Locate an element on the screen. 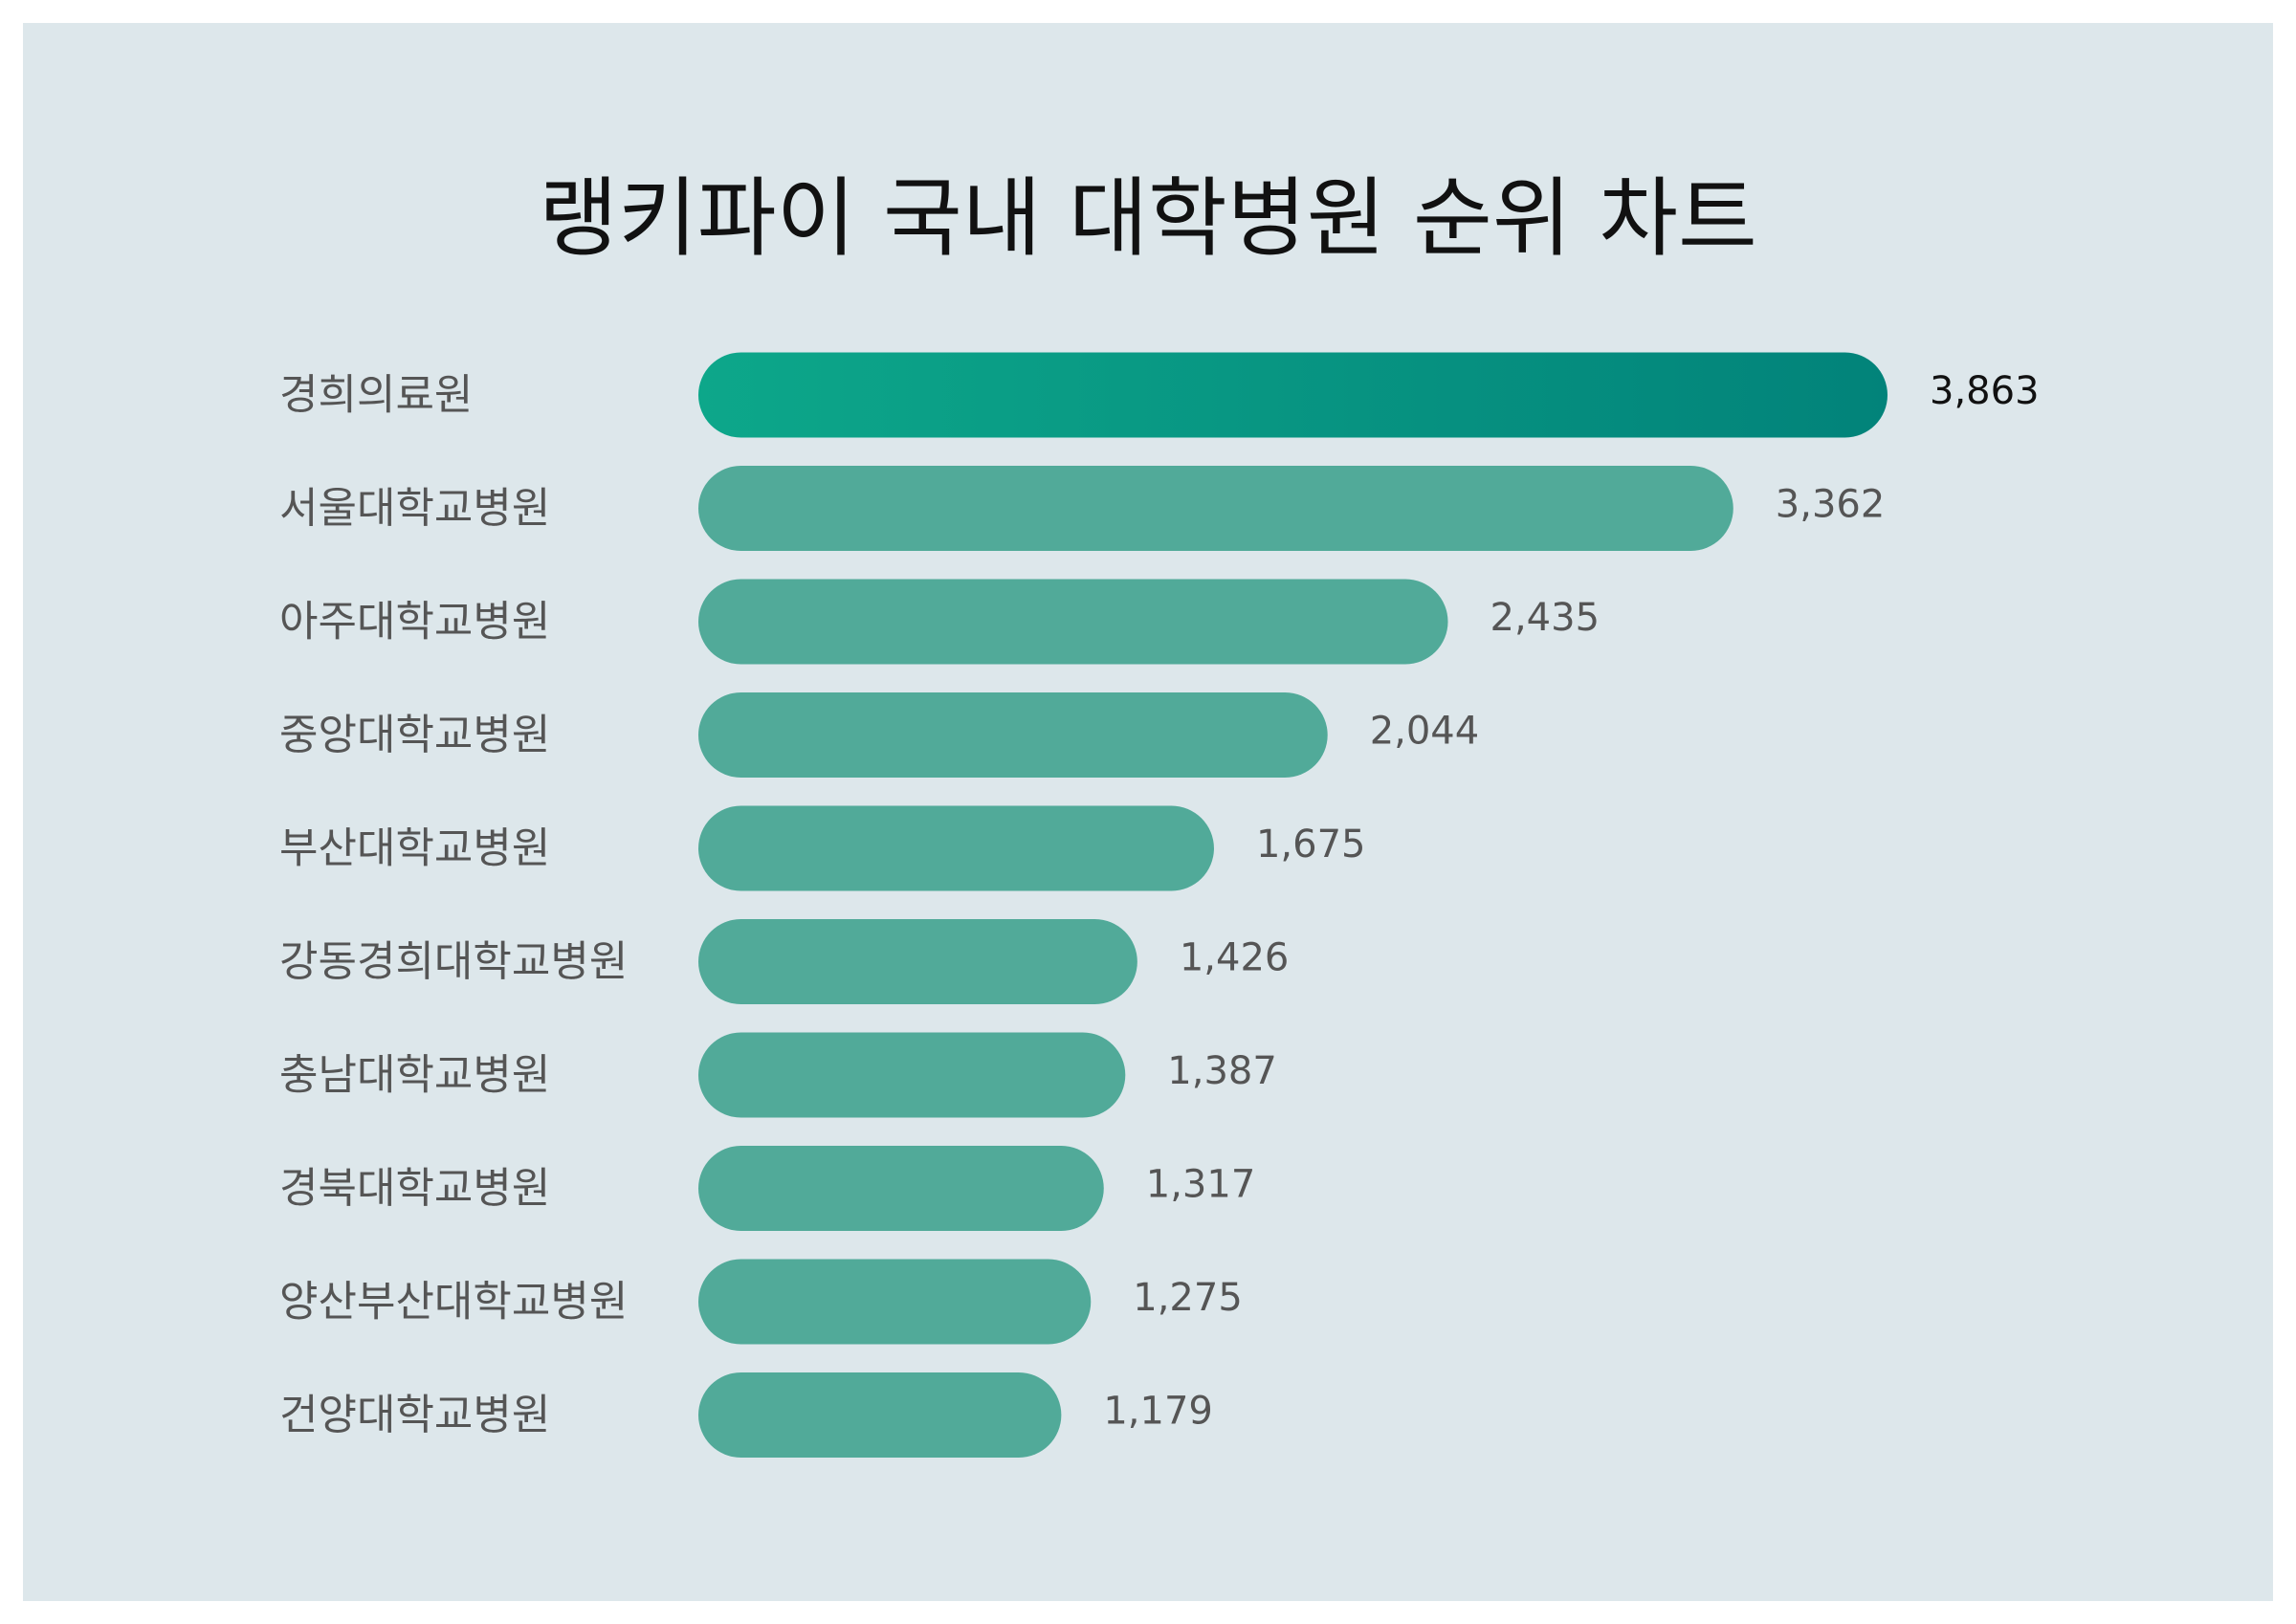 This screenshot has height=1624, width=2296. category-label: 아주대학교병원 is located at coordinates (414, 622).